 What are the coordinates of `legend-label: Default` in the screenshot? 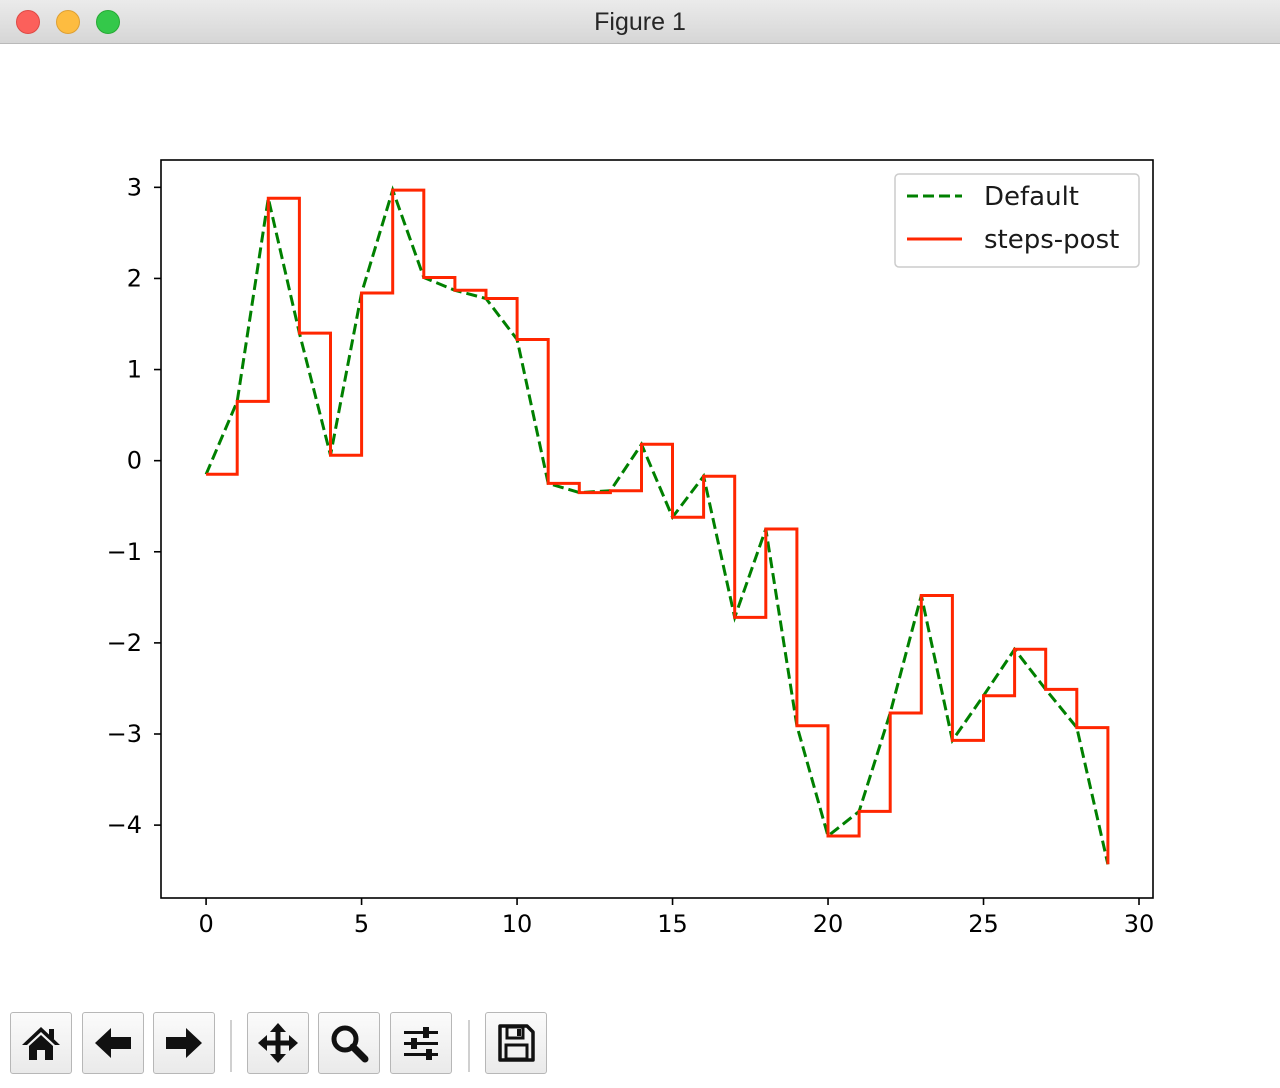 It's located at (1031, 197).